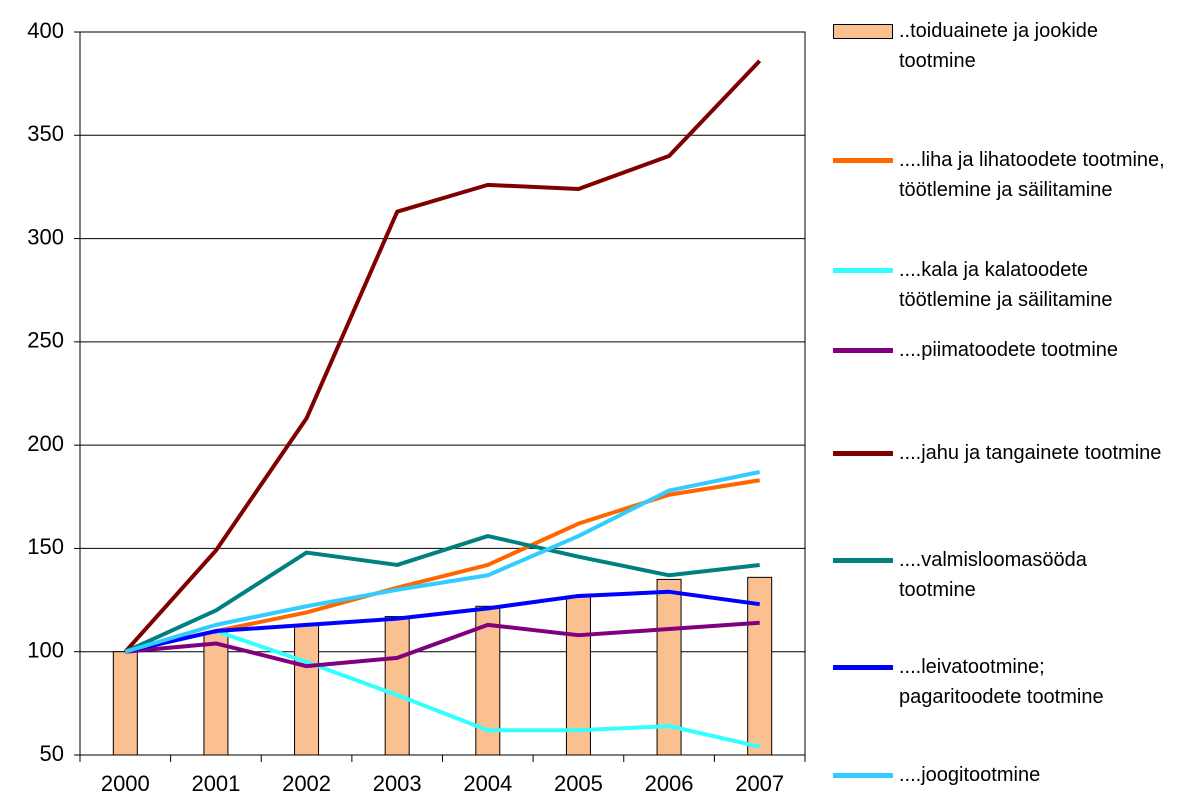 The width and height of the screenshot is (1184, 805). Describe the element at coordinates (578, 783) in the screenshot. I see `x-tick-label: 2005` at that location.